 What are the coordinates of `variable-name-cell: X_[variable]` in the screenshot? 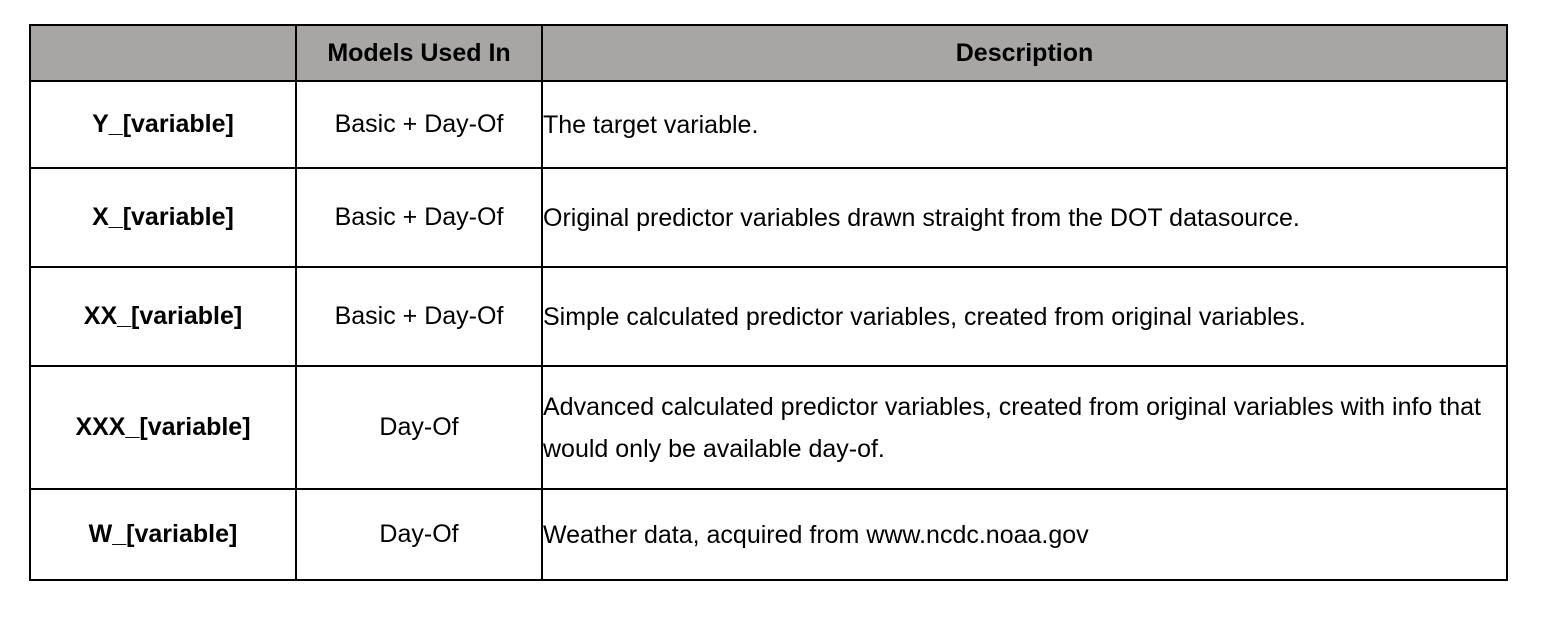 It's located at (163, 217).